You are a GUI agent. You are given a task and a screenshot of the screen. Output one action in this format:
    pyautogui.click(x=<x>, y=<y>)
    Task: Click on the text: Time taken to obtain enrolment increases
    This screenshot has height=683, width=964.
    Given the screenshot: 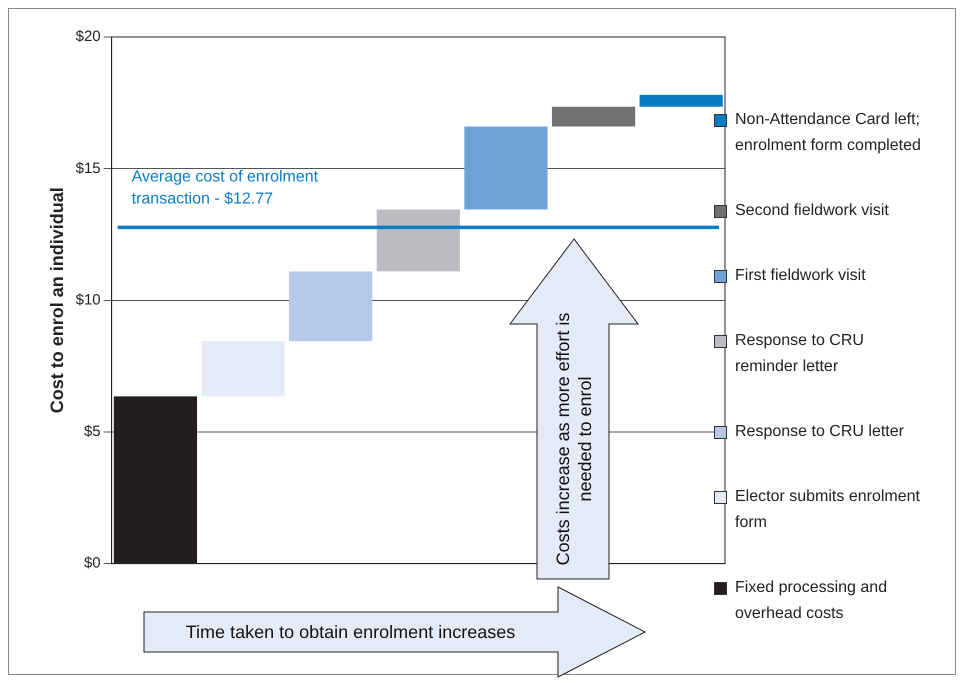 What is the action you would take?
    pyautogui.click(x=350, y=632)
    